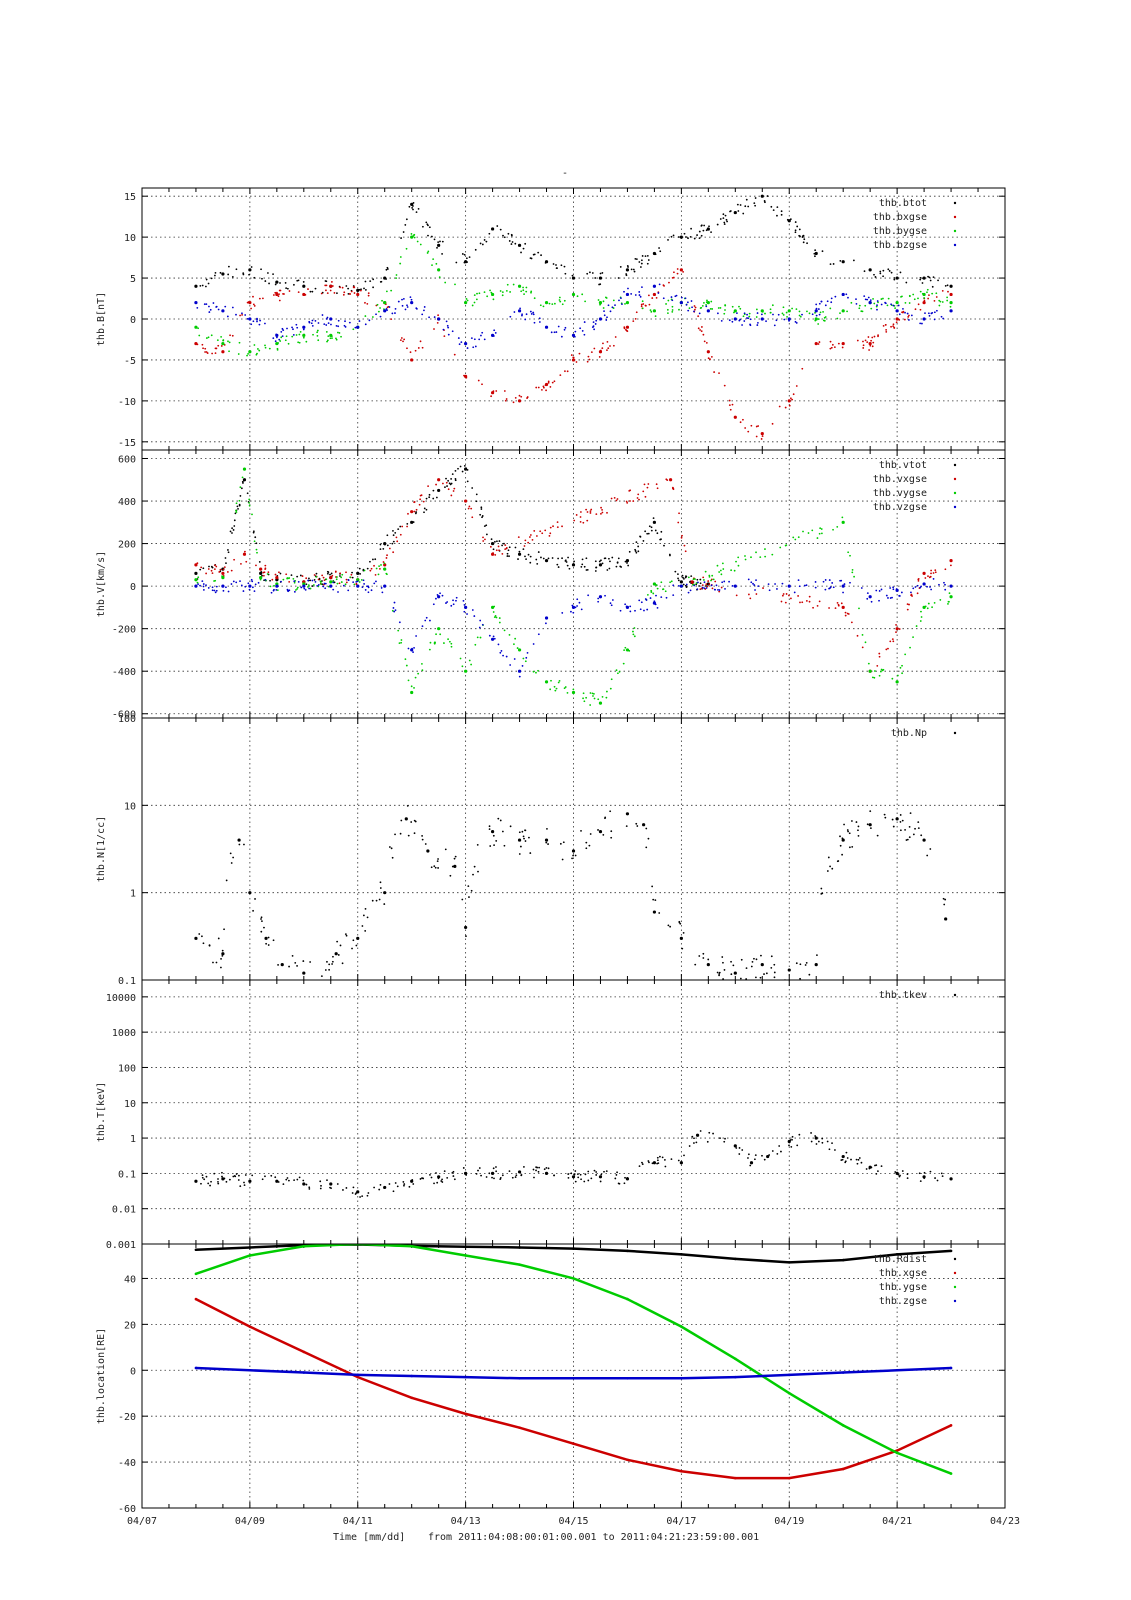  What do you see at coordinates (133, 1371) in the screenshot?
I see `y-tick-label: 0` at bounding box center [133, 1371].